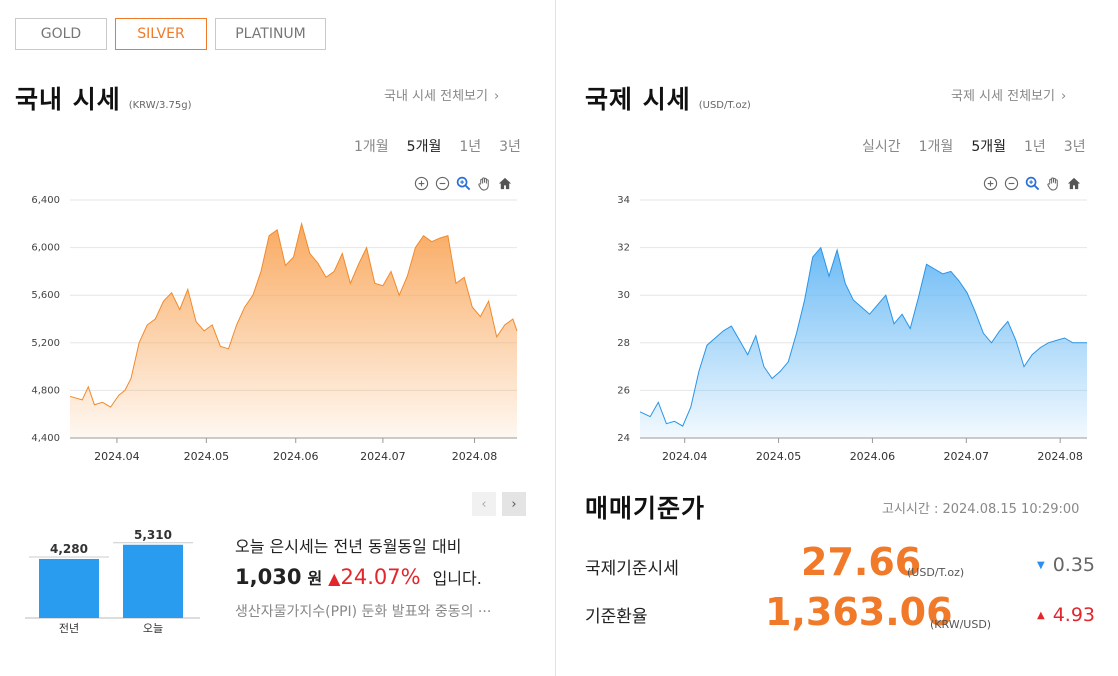 This screenshot has width=1118, height=676. I want to click on prev-arrow-icon: ‹, so click(484, 504).